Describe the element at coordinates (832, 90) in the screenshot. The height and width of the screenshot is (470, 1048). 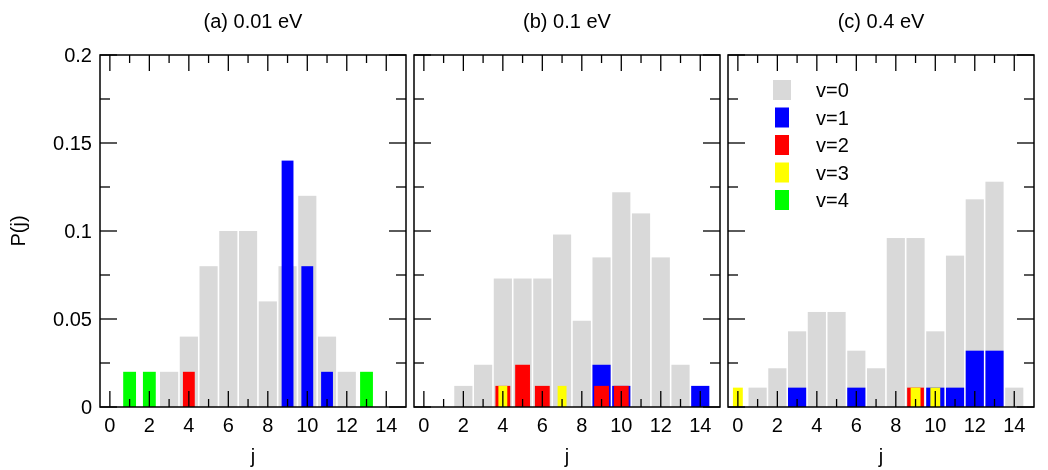
I see `legend-label: v=0` at that location.